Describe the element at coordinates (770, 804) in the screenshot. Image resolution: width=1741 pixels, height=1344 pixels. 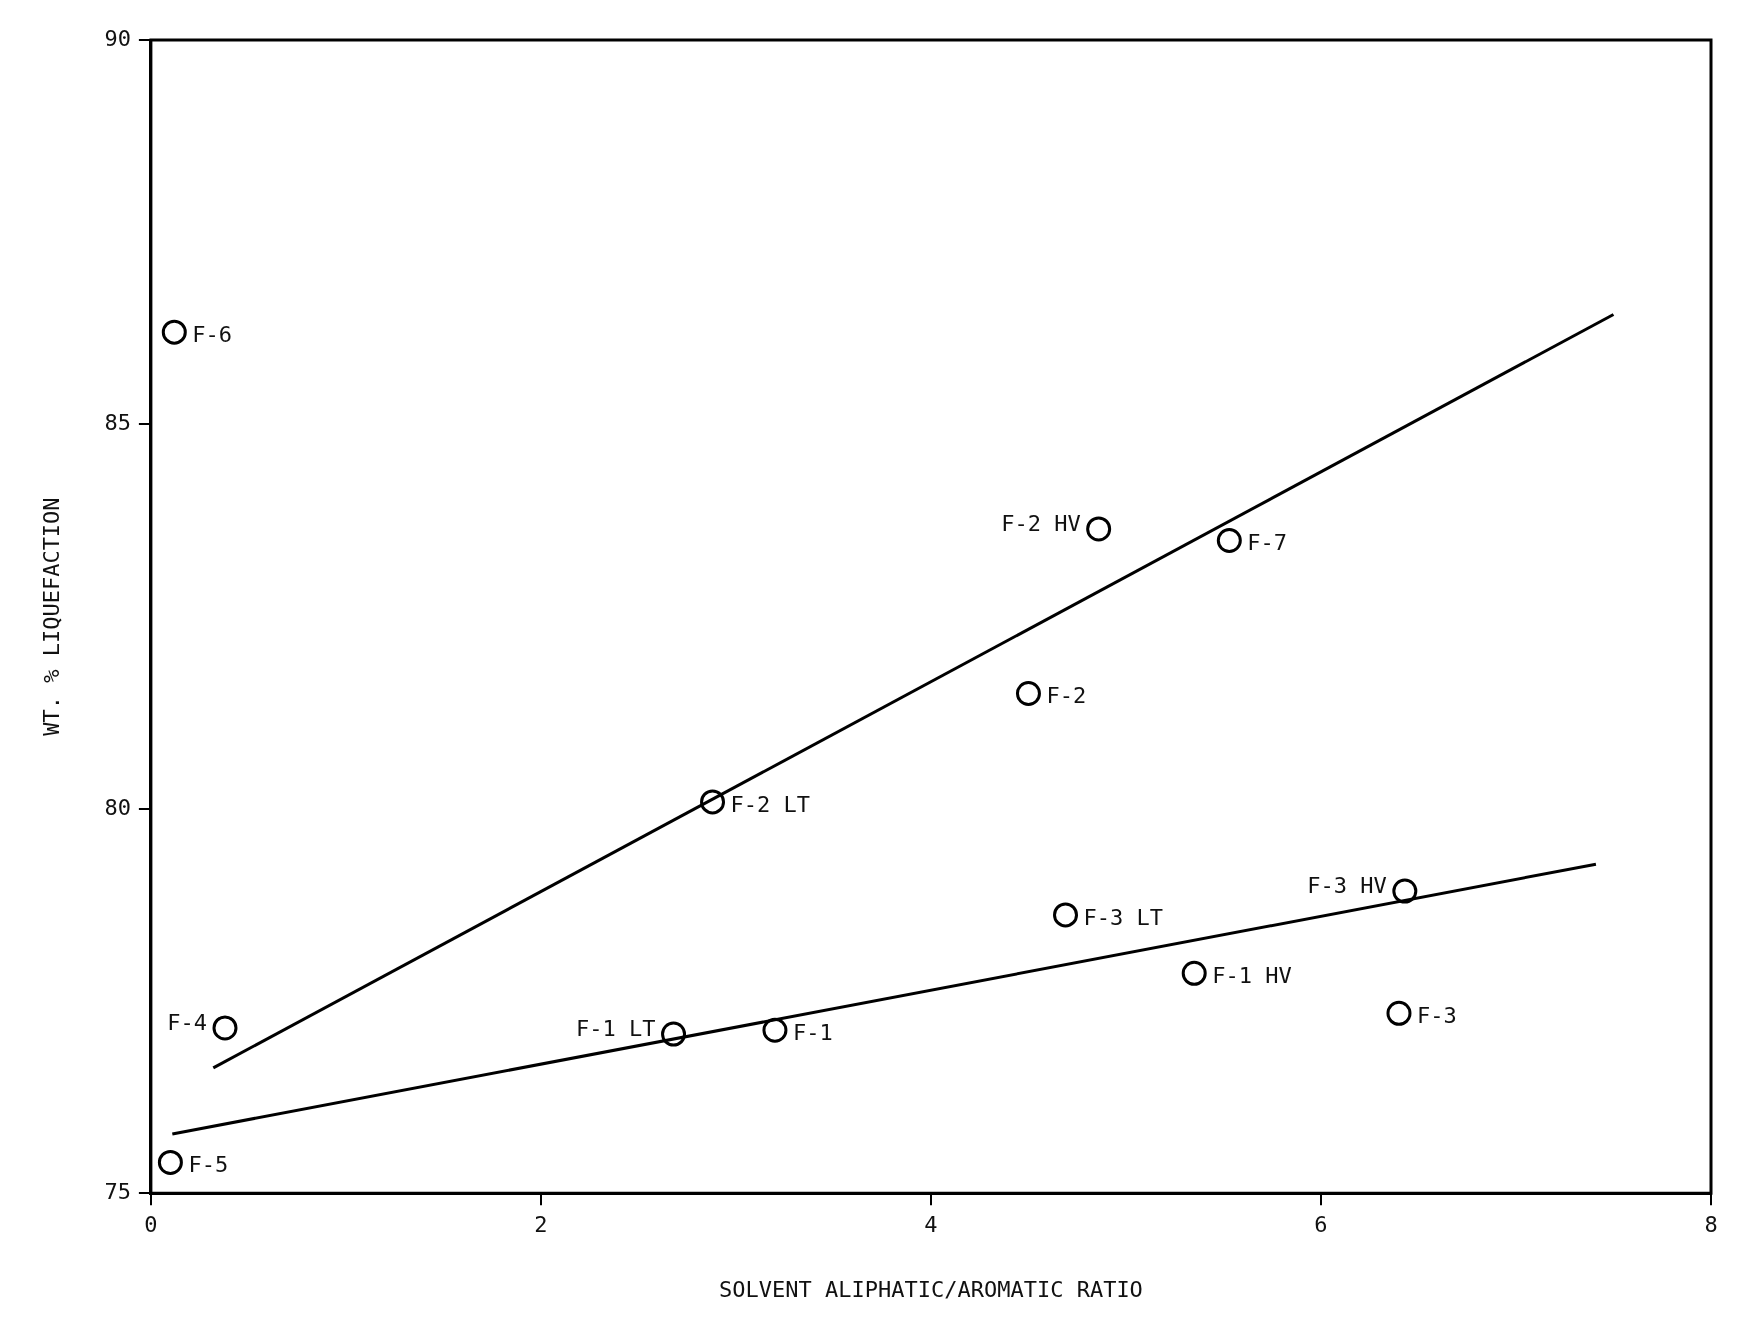
I see `annotation: F-2 LT` at that location.